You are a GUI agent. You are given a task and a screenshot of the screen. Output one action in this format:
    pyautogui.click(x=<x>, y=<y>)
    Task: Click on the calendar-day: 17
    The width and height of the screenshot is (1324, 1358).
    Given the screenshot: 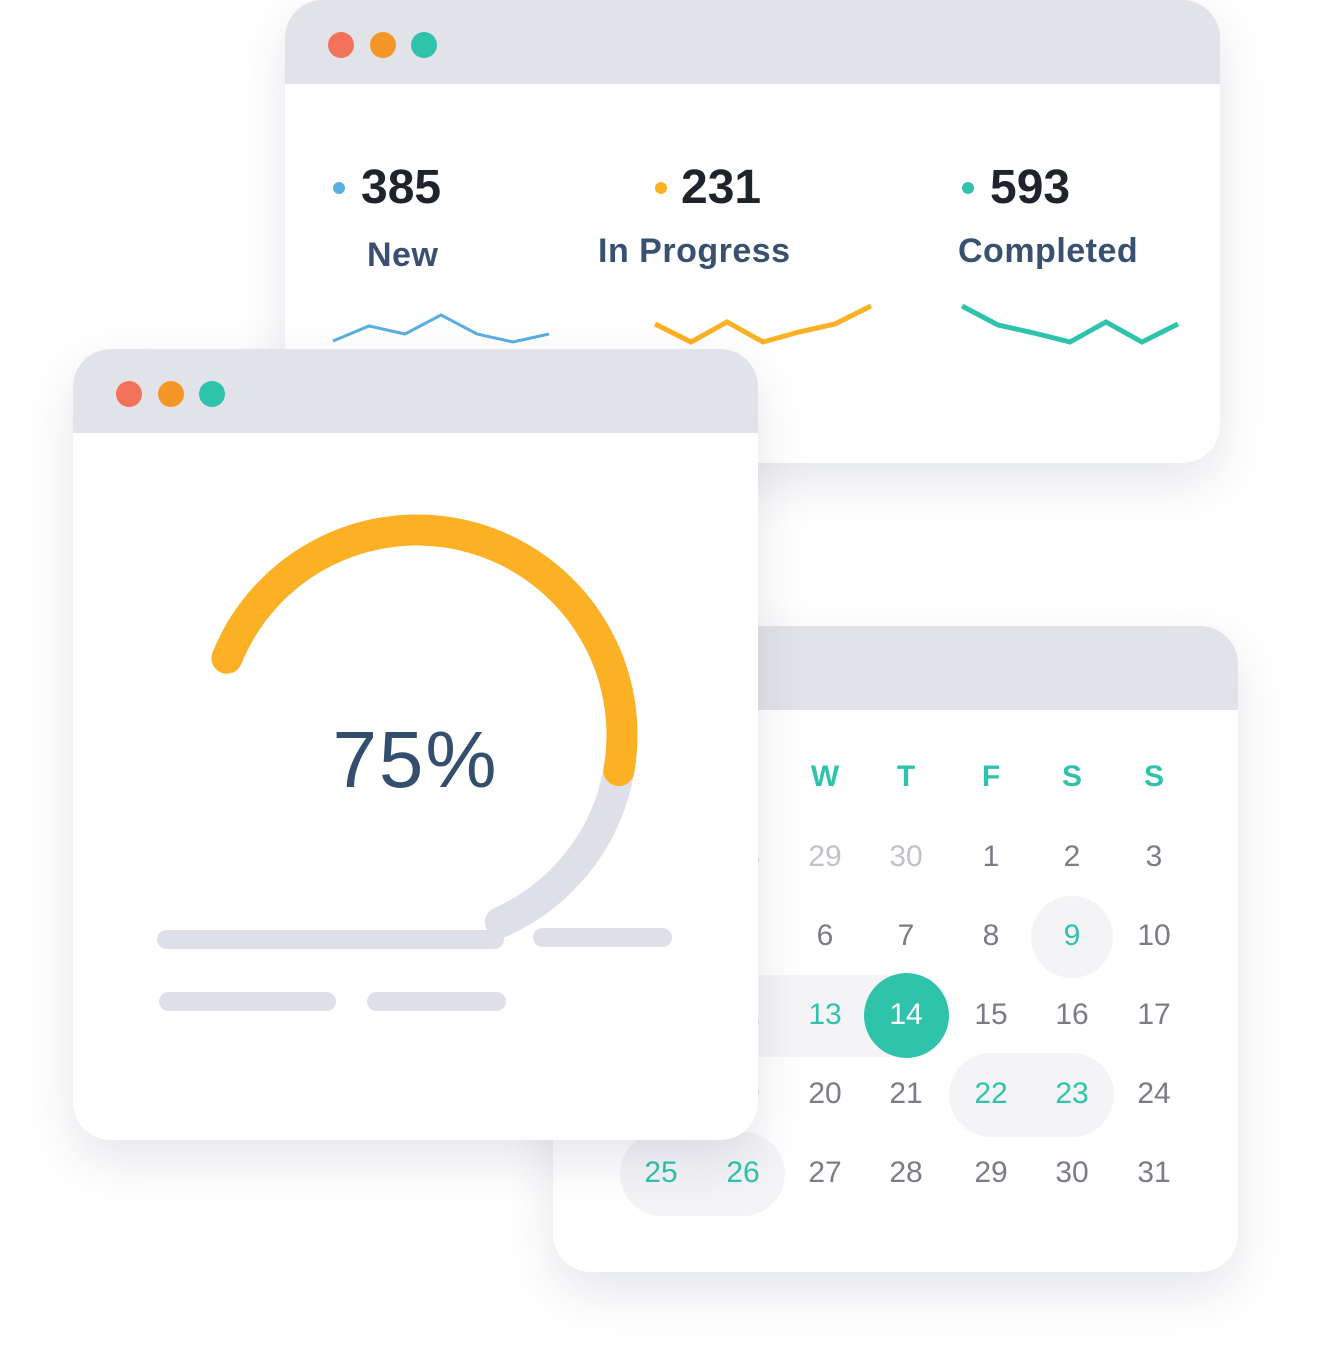 What is the action you would take?
    pyautogui.click(x=1154, y=1014)
    